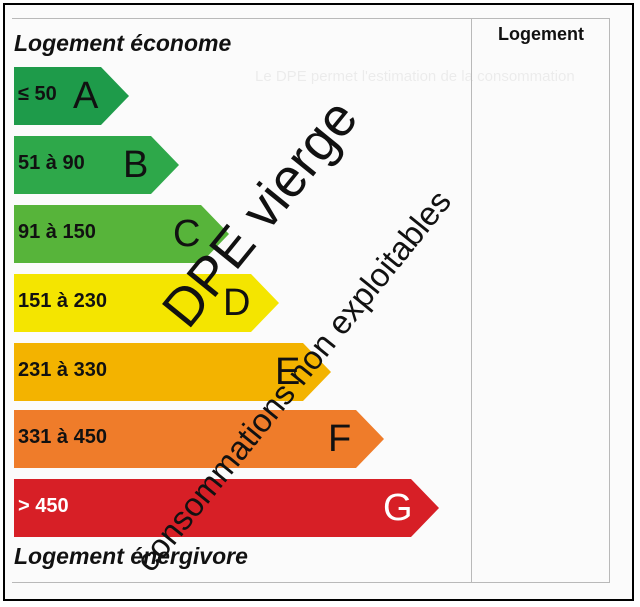 This screenshot has width=640, height=607. Describe the element at coordinates (131, 556) in the screenshot. I see `label-energy-hungry: Logement énergivore` at that location.